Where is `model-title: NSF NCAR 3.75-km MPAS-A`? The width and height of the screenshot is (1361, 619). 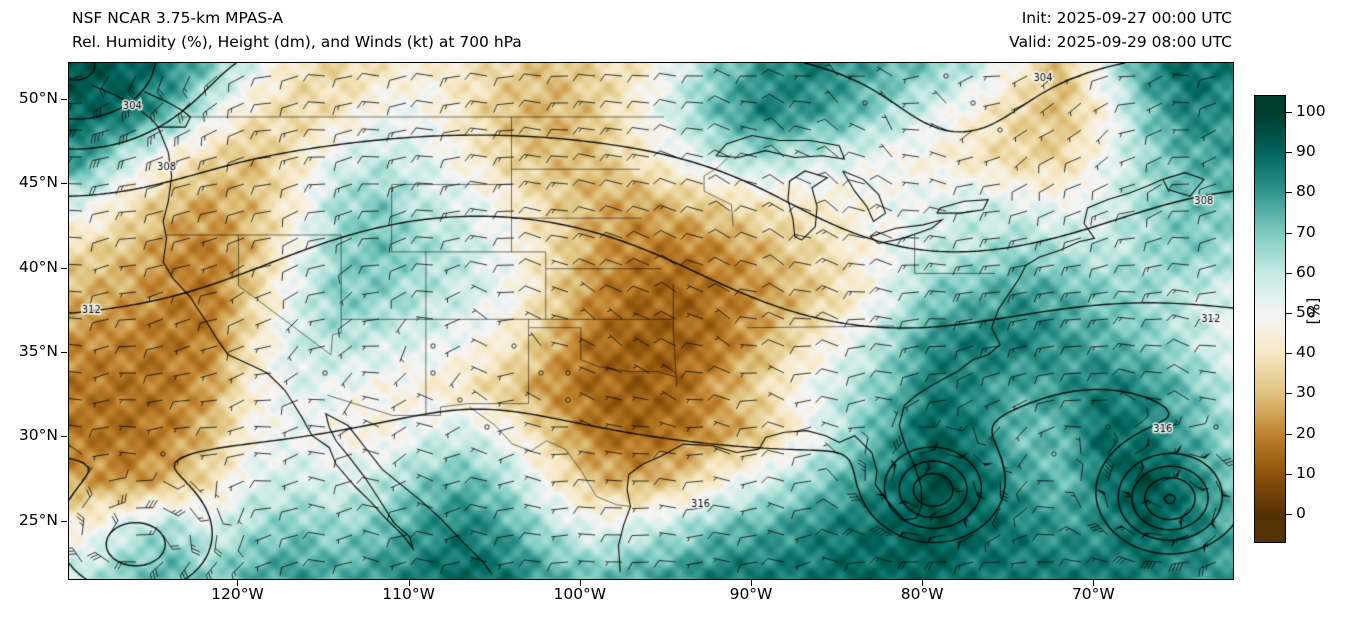 model-title: NSF NCAR 3.75-km MPAS-A is located at coordinates (178, 18).